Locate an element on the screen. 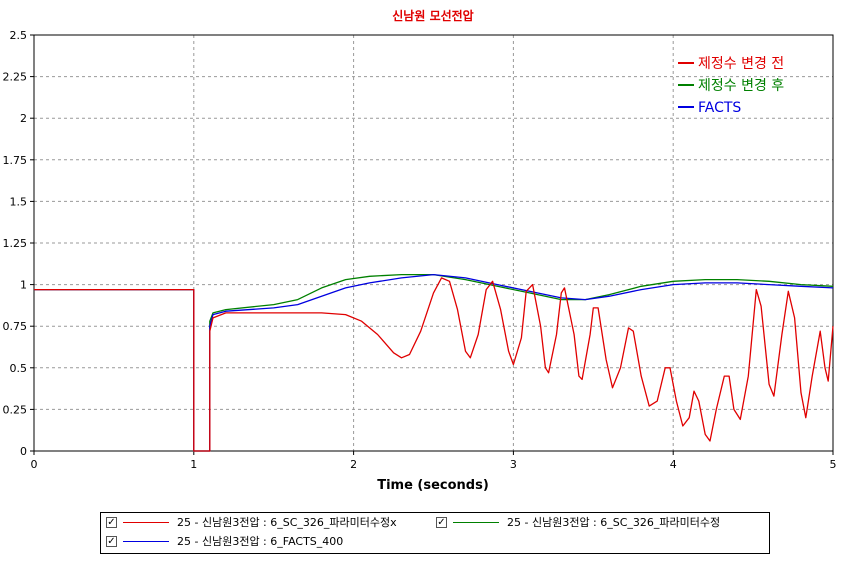 The width and height of the screenshot is (846, 567). x-tick-label: 0 is located at coordinates (34, 464).